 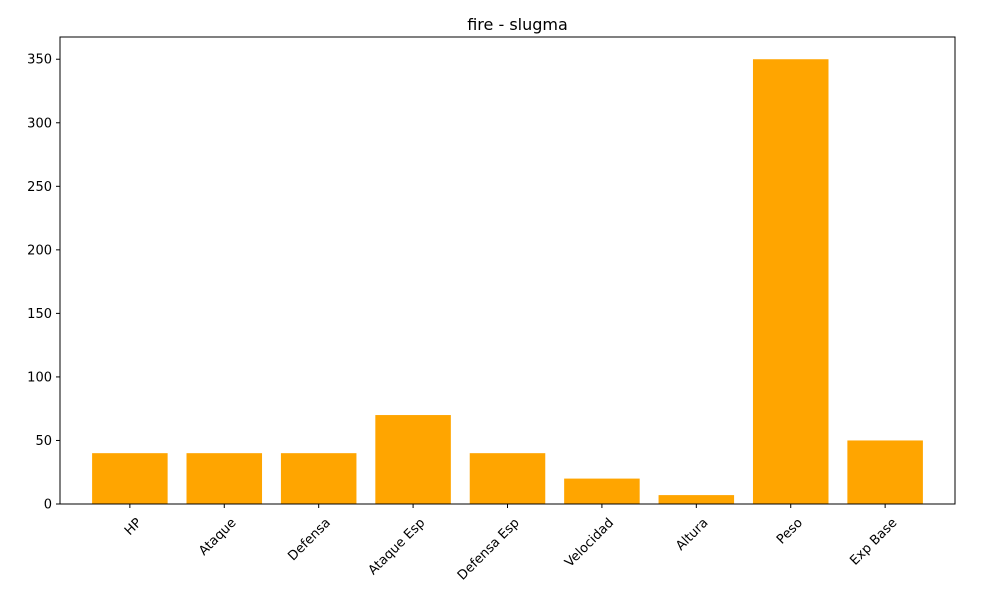 What do you see at coordinates (130, 478) in the screenshot?
I see `bar-hp` at bounding box center [130, 478].